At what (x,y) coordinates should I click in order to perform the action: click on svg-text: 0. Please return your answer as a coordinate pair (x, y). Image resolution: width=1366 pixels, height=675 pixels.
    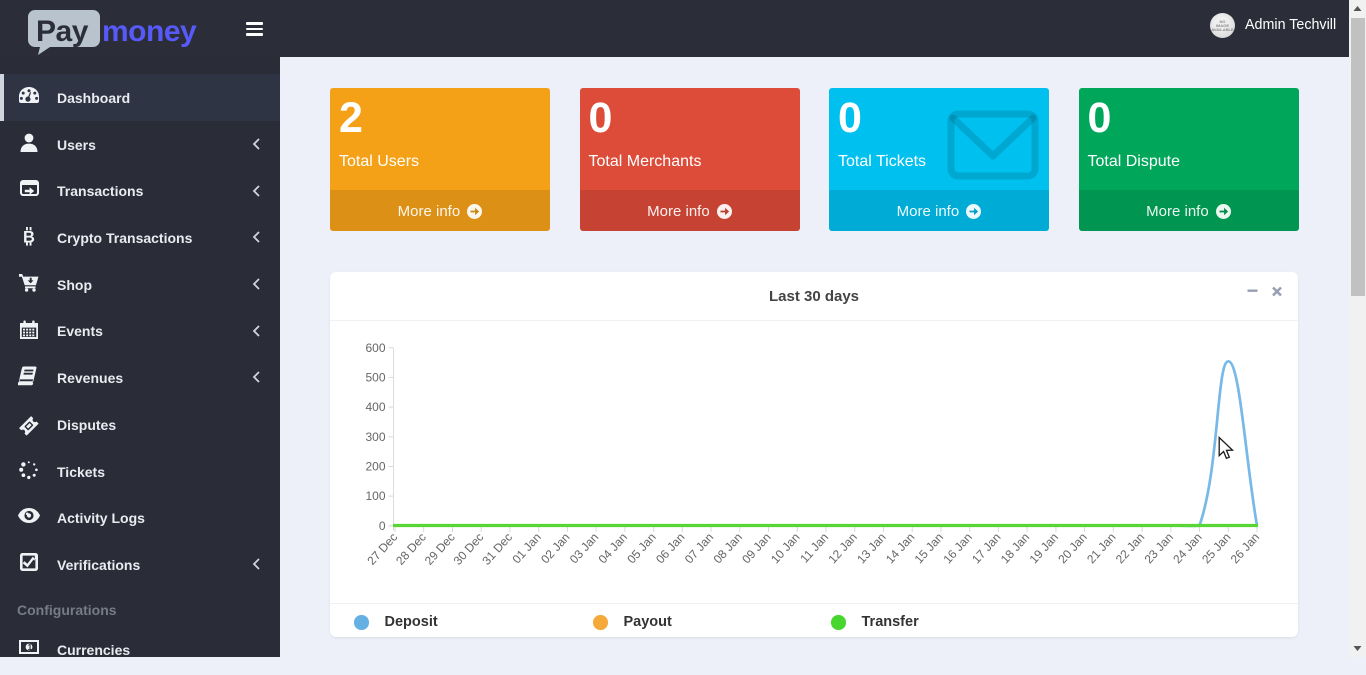
    Looking at the image, I should click on (382, 526).